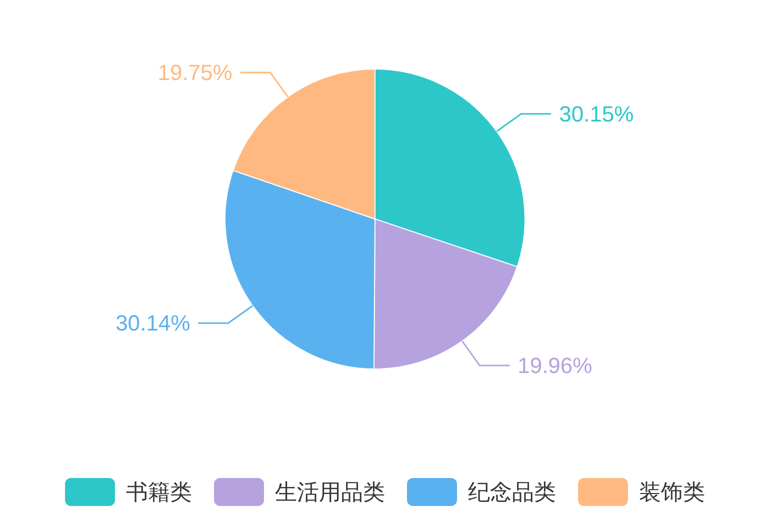  Describe the element at coordinates (159, 492) in the screenshot. I see `legend-label: 书籍类` at that location.